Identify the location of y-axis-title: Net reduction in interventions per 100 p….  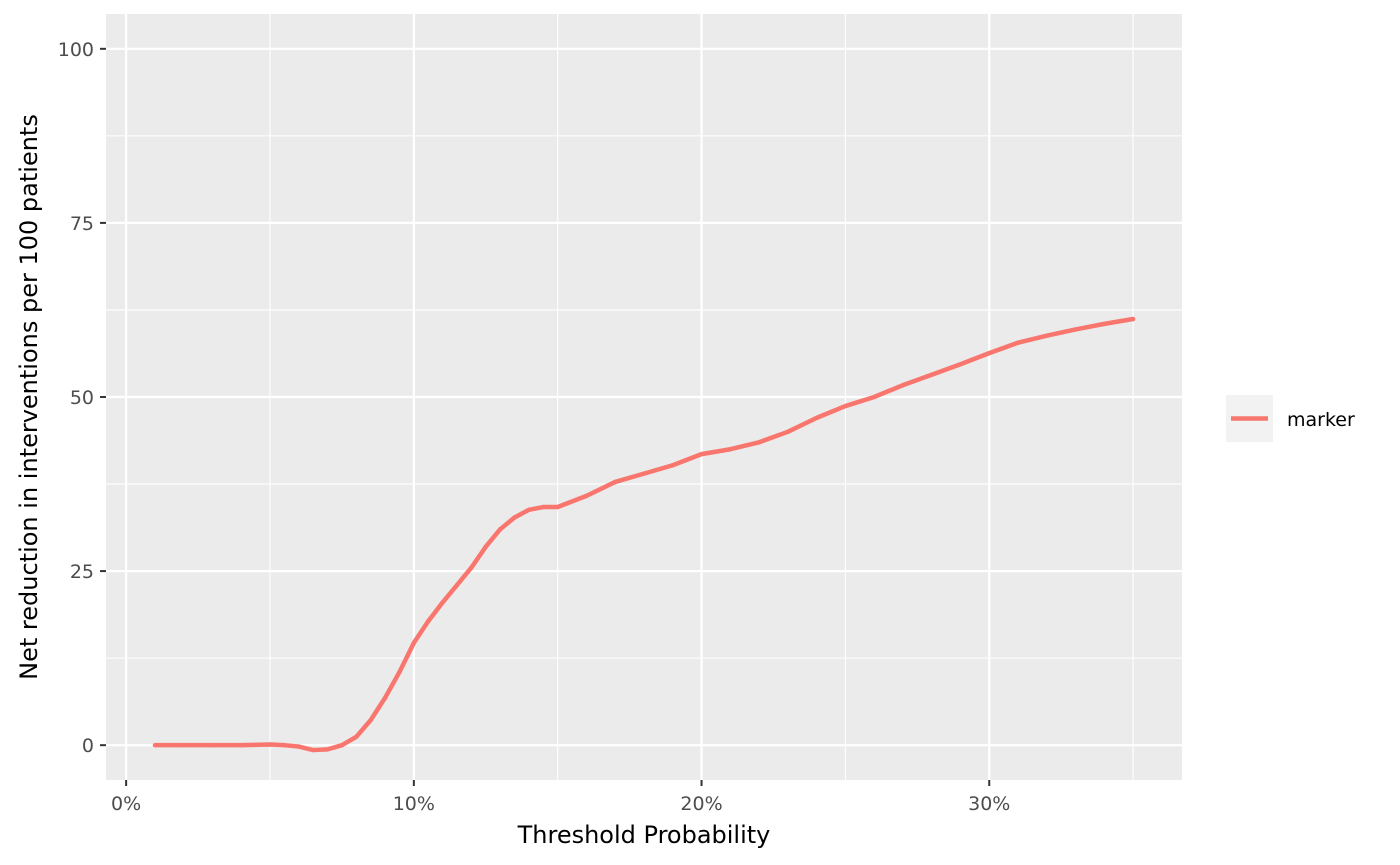
(29, 397).